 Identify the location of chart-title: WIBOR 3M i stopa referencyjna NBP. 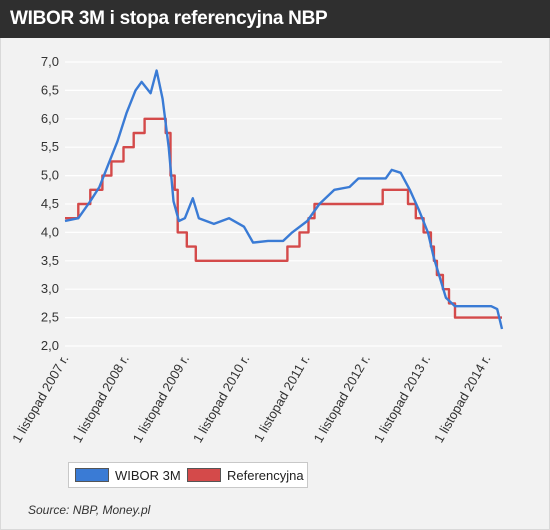
(169, 18).